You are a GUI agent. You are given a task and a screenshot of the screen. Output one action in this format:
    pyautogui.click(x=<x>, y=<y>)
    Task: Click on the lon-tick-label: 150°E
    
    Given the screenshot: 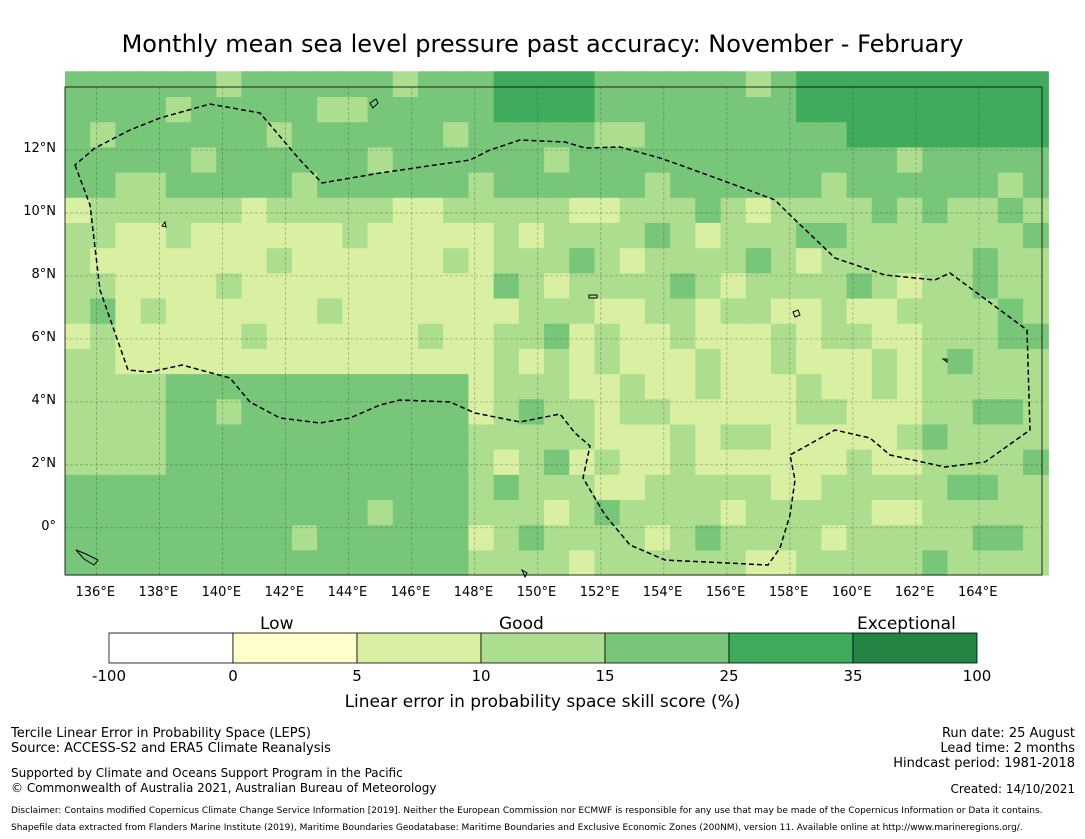 What is the action you would take?
    pyautogui.click(x=536, y=592)
    